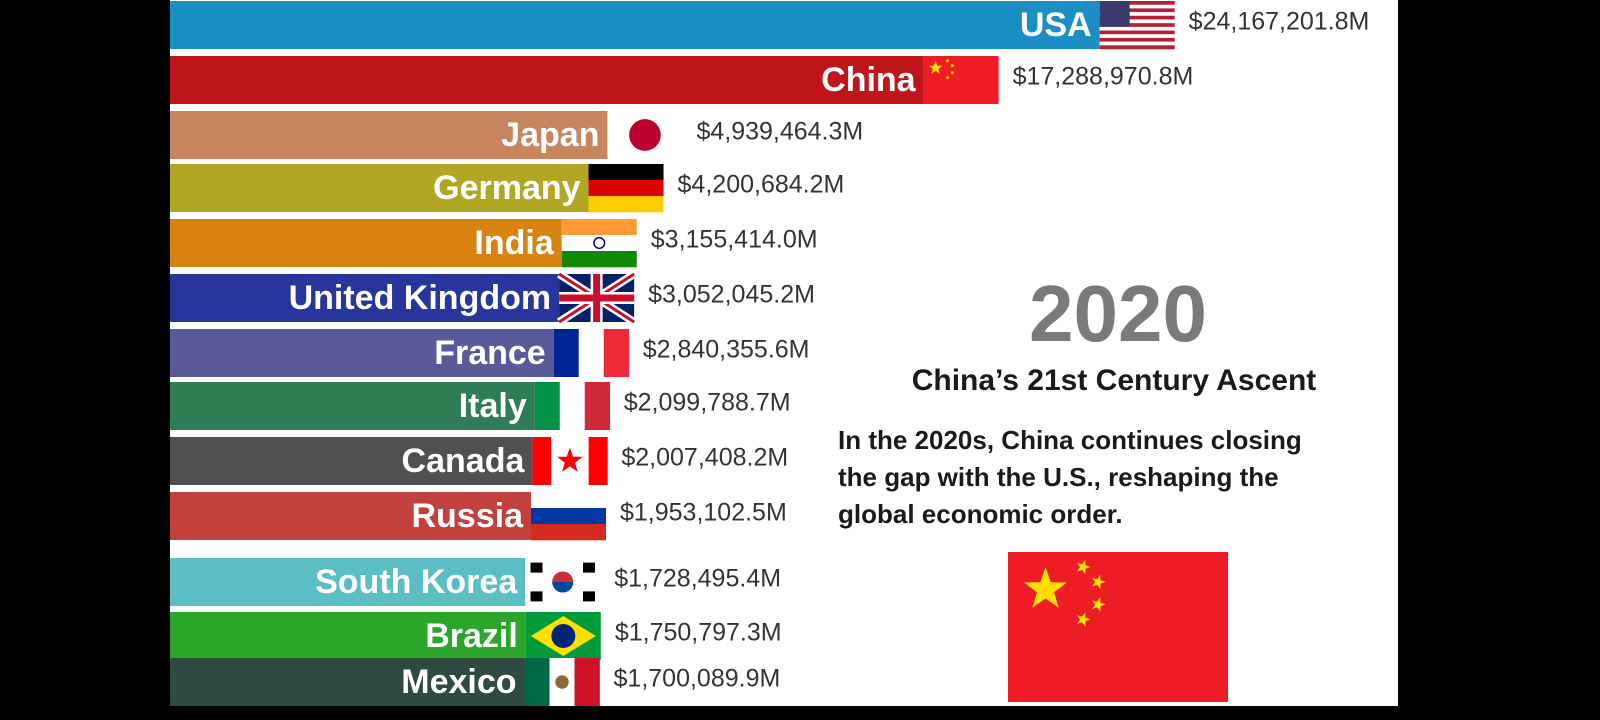  Describe the element at coordinates (597, 298) in the screenshot. I see `flag-cross` at that location.